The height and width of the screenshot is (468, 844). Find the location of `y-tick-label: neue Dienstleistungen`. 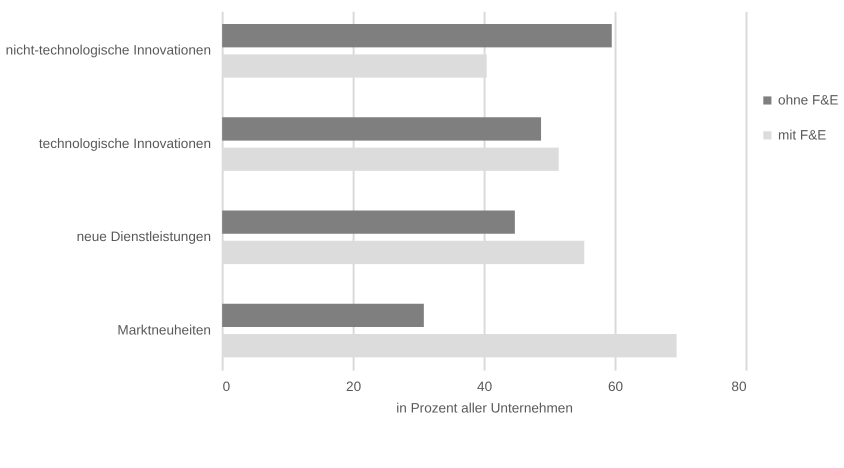

y-tick-label: neue Dienstleistungen is located at coordinates (143, 236).